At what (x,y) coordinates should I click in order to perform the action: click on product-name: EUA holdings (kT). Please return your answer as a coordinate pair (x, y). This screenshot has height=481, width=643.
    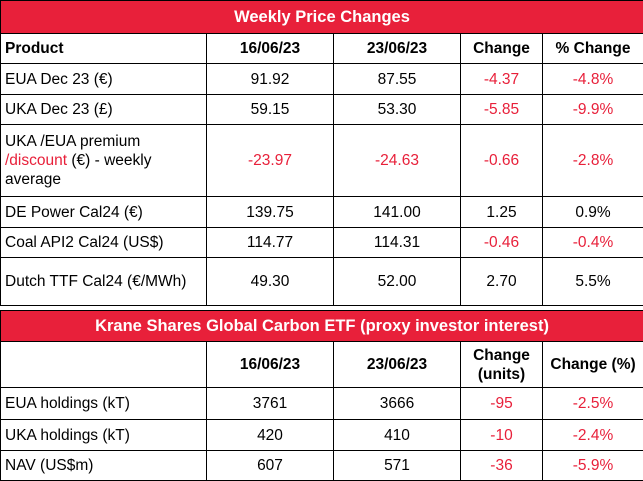
    Looking at the image, I should click on (103, 403).